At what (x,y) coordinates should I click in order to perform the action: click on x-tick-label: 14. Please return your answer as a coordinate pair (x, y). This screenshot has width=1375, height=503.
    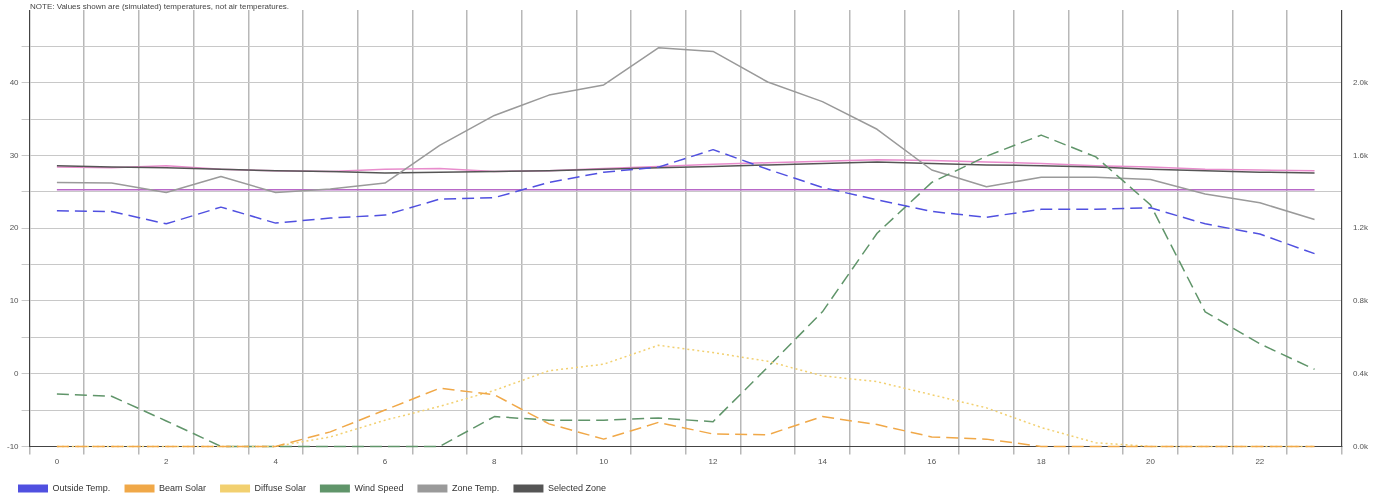
    Looking at the image, I should click on (822, 462).